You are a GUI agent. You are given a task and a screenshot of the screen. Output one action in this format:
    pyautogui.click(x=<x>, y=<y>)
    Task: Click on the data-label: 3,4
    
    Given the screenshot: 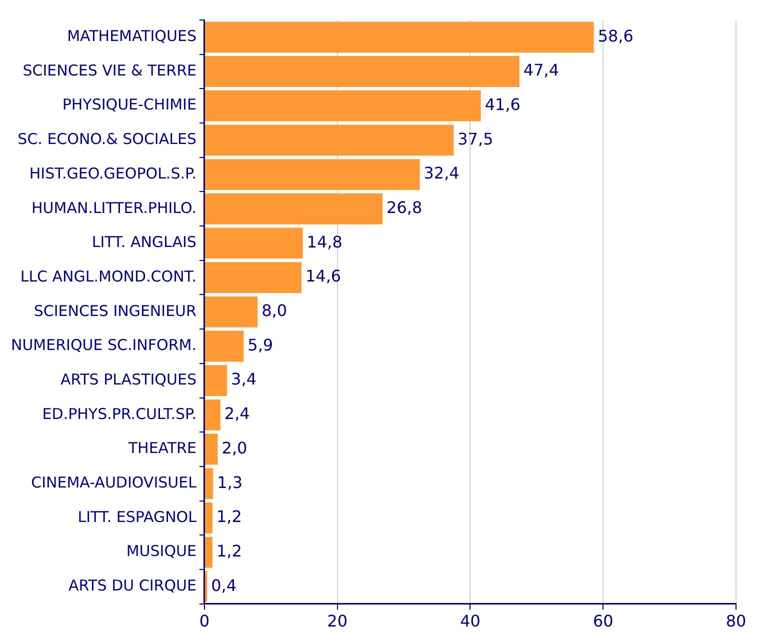 What is the action you would take?
    pyautogui.click(x=244, y=379)
    